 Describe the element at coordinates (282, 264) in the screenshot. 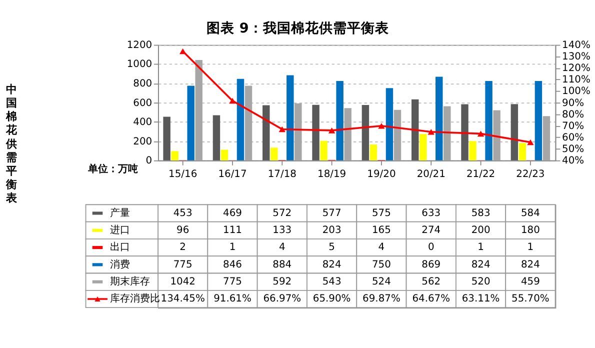

I see `data-label: 884` at that location.